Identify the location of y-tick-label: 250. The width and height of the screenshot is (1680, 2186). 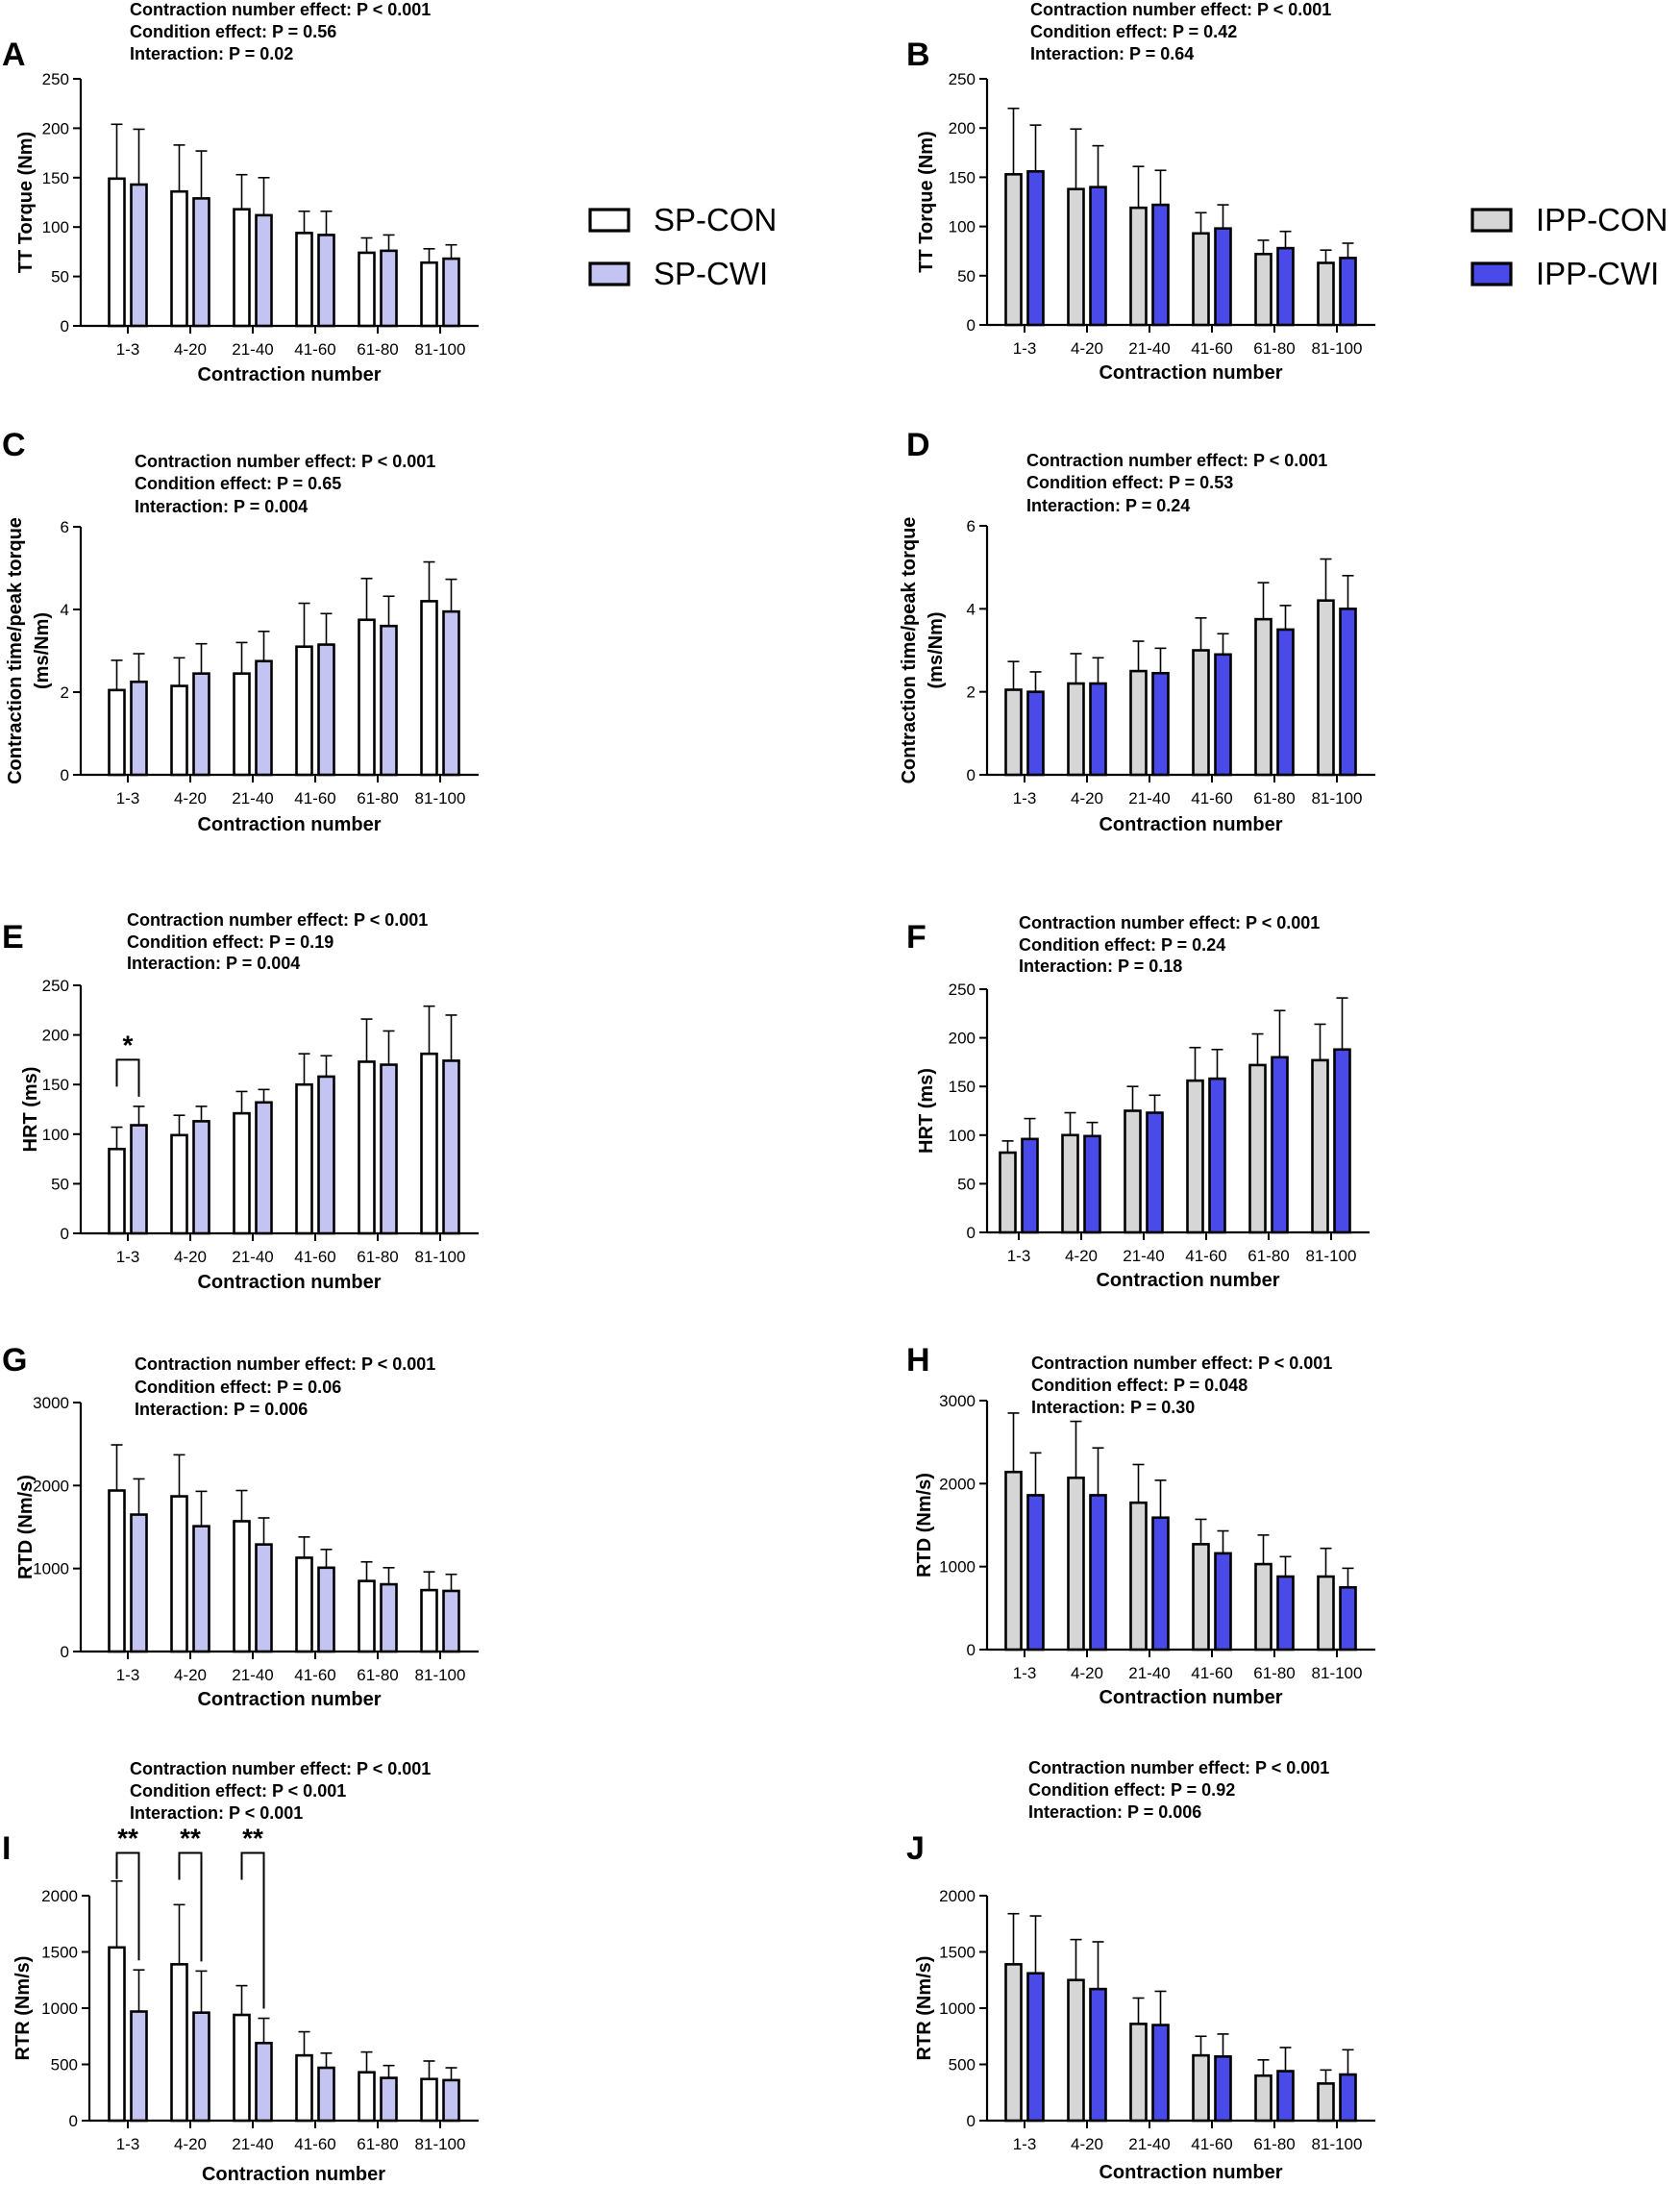
(55, 986).